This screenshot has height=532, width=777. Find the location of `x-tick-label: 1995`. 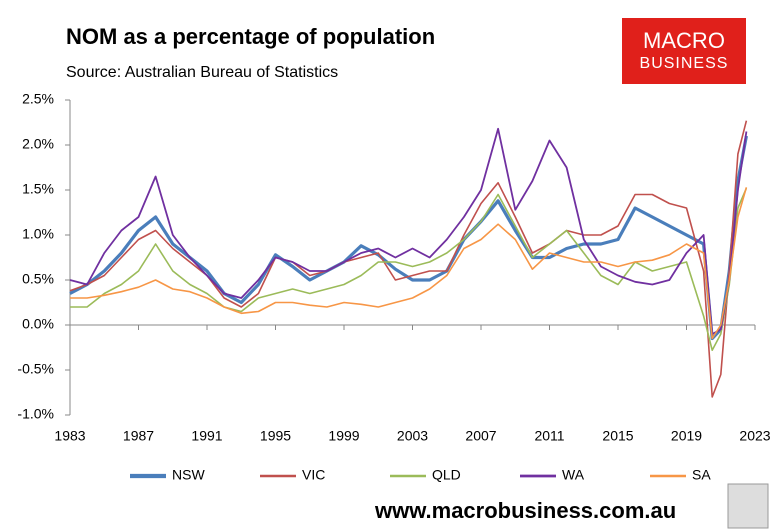

x-tick-label: 1995 is located at coordinates (275, 436).